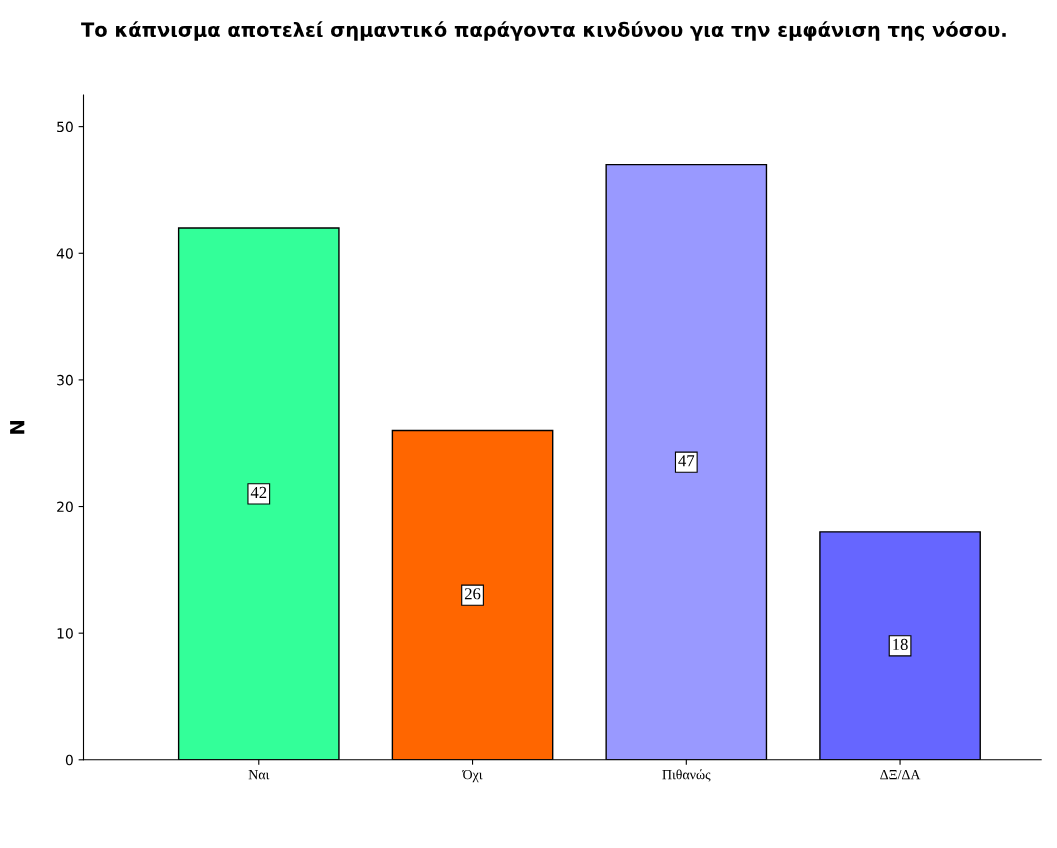 The height and width of the screenshot is (848, 1057). I want to click on x-tick-label: ΔΞ/ΔΑ, so click(900, 775).